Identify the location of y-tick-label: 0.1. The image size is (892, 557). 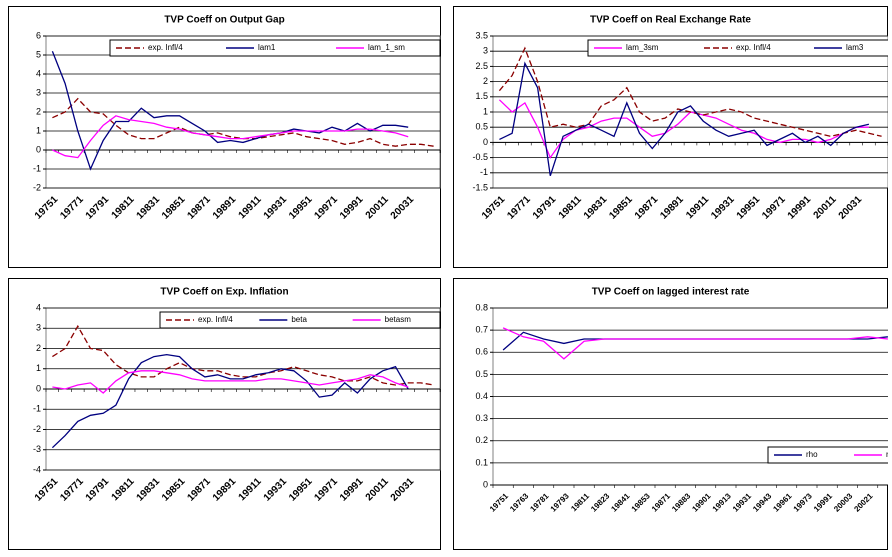
(481, 462).